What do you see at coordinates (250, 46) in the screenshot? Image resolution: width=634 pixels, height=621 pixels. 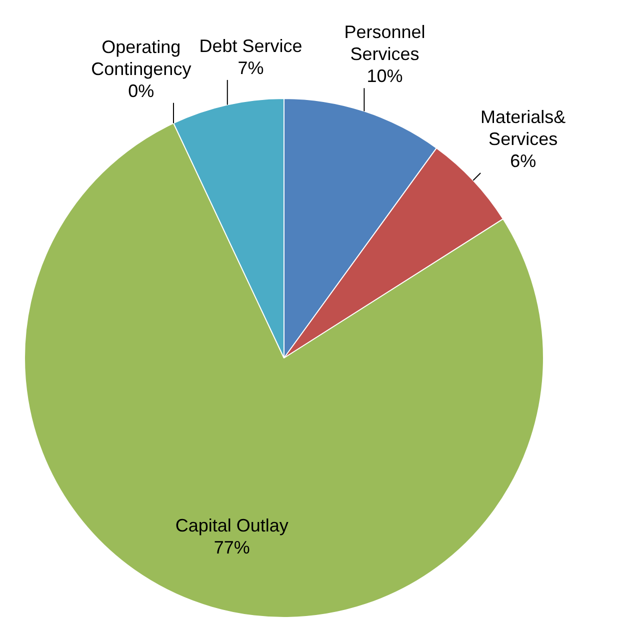 I see `slice-label: Debt Service` at bounding box center [250, 46].